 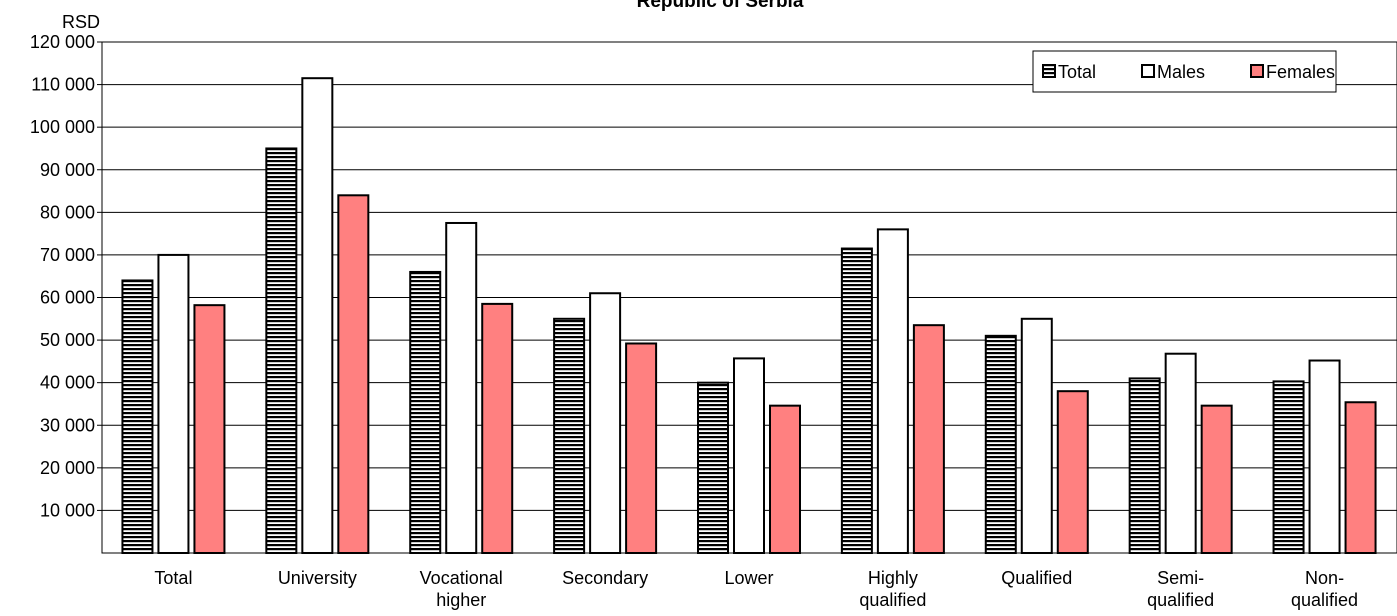 I want to click on legend-label-females: Females, so click(x=1300, y=72).